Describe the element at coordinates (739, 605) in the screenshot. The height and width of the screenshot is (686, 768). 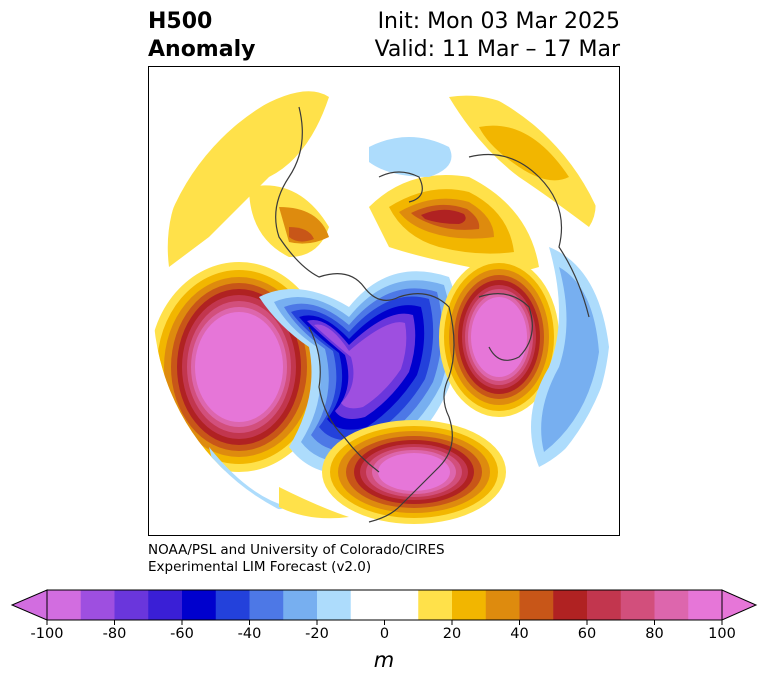
I see `colorbar-over-arrow` at that location.